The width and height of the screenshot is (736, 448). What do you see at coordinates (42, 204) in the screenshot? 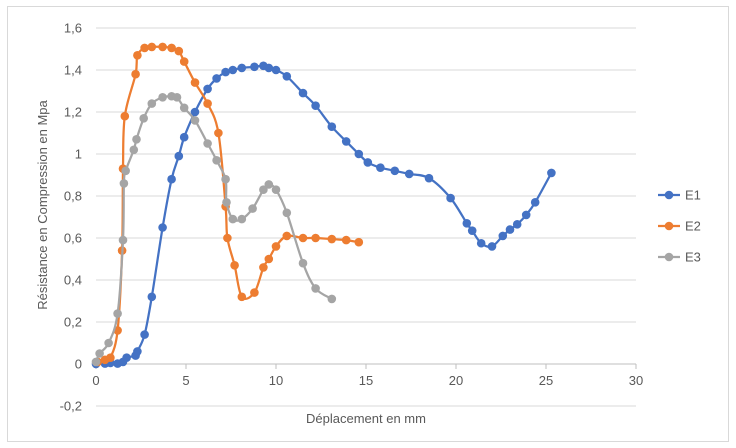
I see `y-axis-title: Résistance en Compression en Mpa` at bounding box center [42, 204].